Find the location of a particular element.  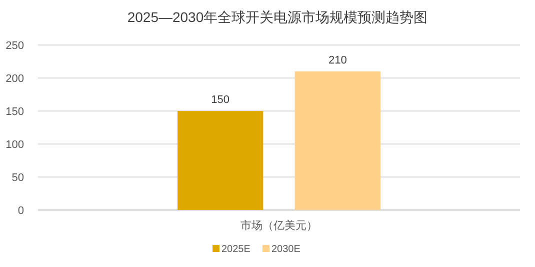

y-tick-label: 50 is located at coordinates (18, 178).